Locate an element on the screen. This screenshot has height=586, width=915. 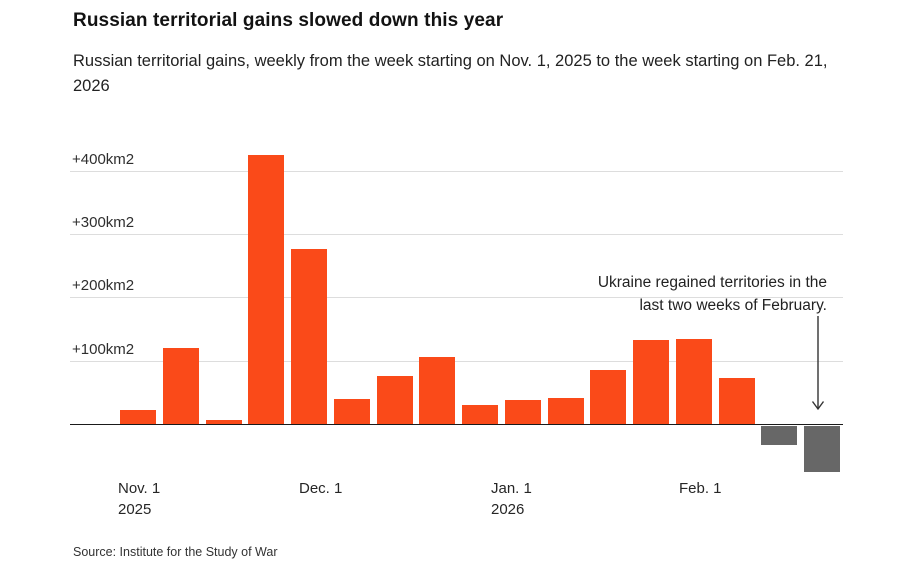
x-axis-label-jan-1: Jan. 1 2026 is located at coordinates (511, 499).